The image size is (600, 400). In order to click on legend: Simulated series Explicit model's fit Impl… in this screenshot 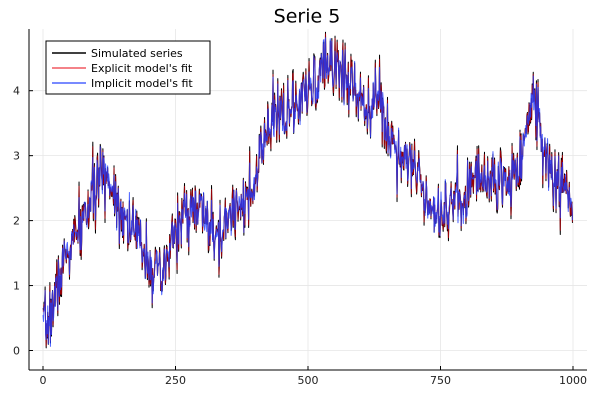, I will do `click(128, 67)`.